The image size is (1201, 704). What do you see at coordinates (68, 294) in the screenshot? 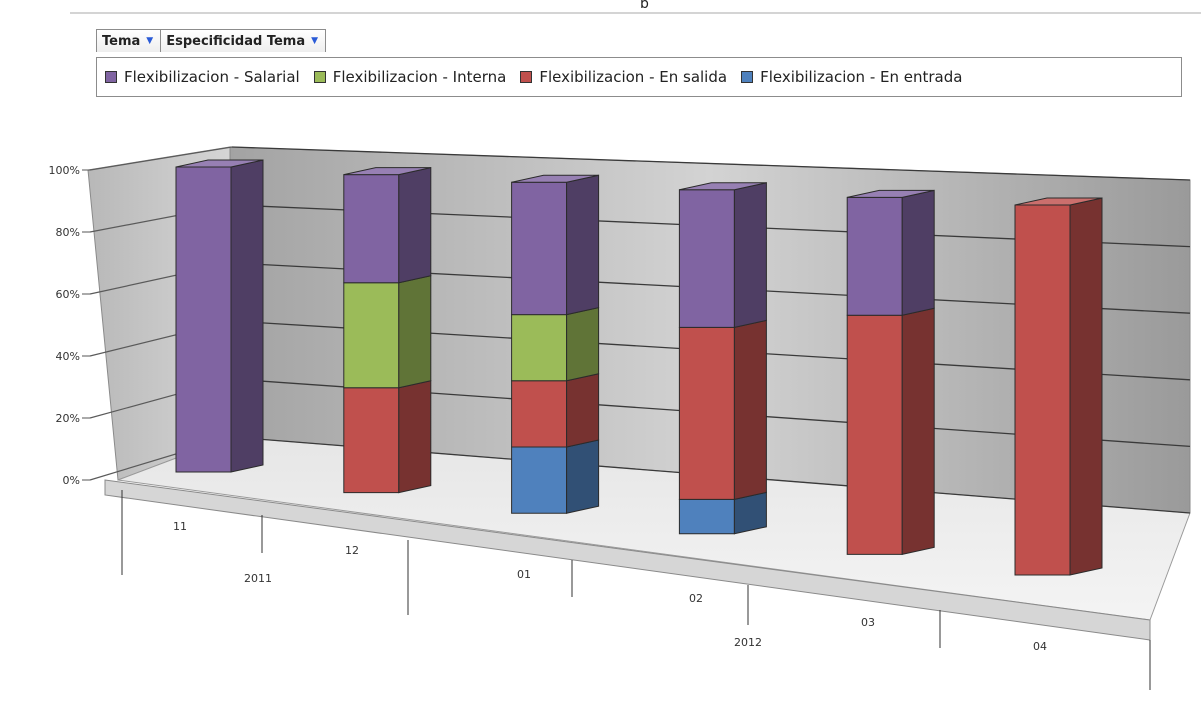
I see `y-tick-label: 60%` at bounding box center [68, 294].